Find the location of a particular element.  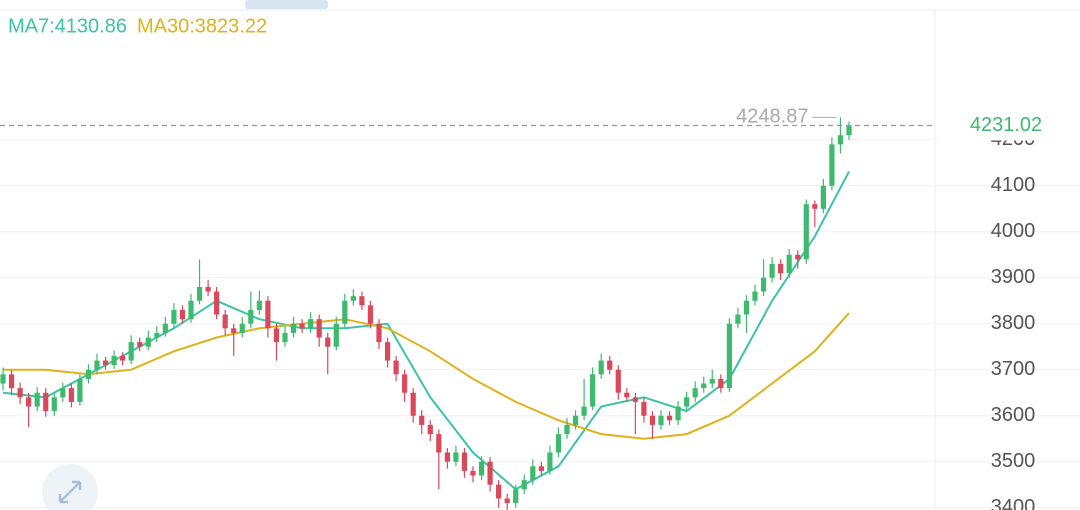

expand-button is located at coordinates (70, 487).